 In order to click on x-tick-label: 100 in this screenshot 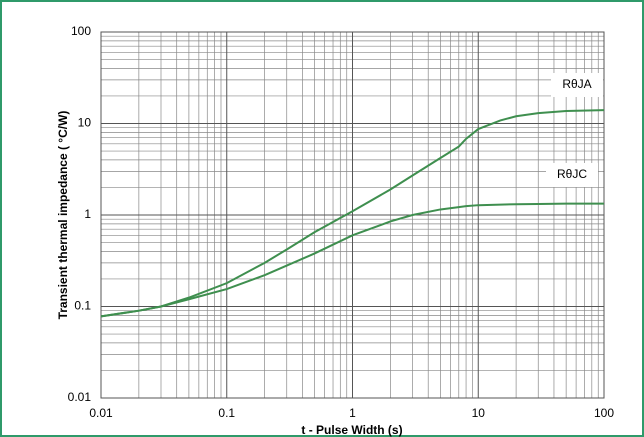, I will do `click(604, 413)`.